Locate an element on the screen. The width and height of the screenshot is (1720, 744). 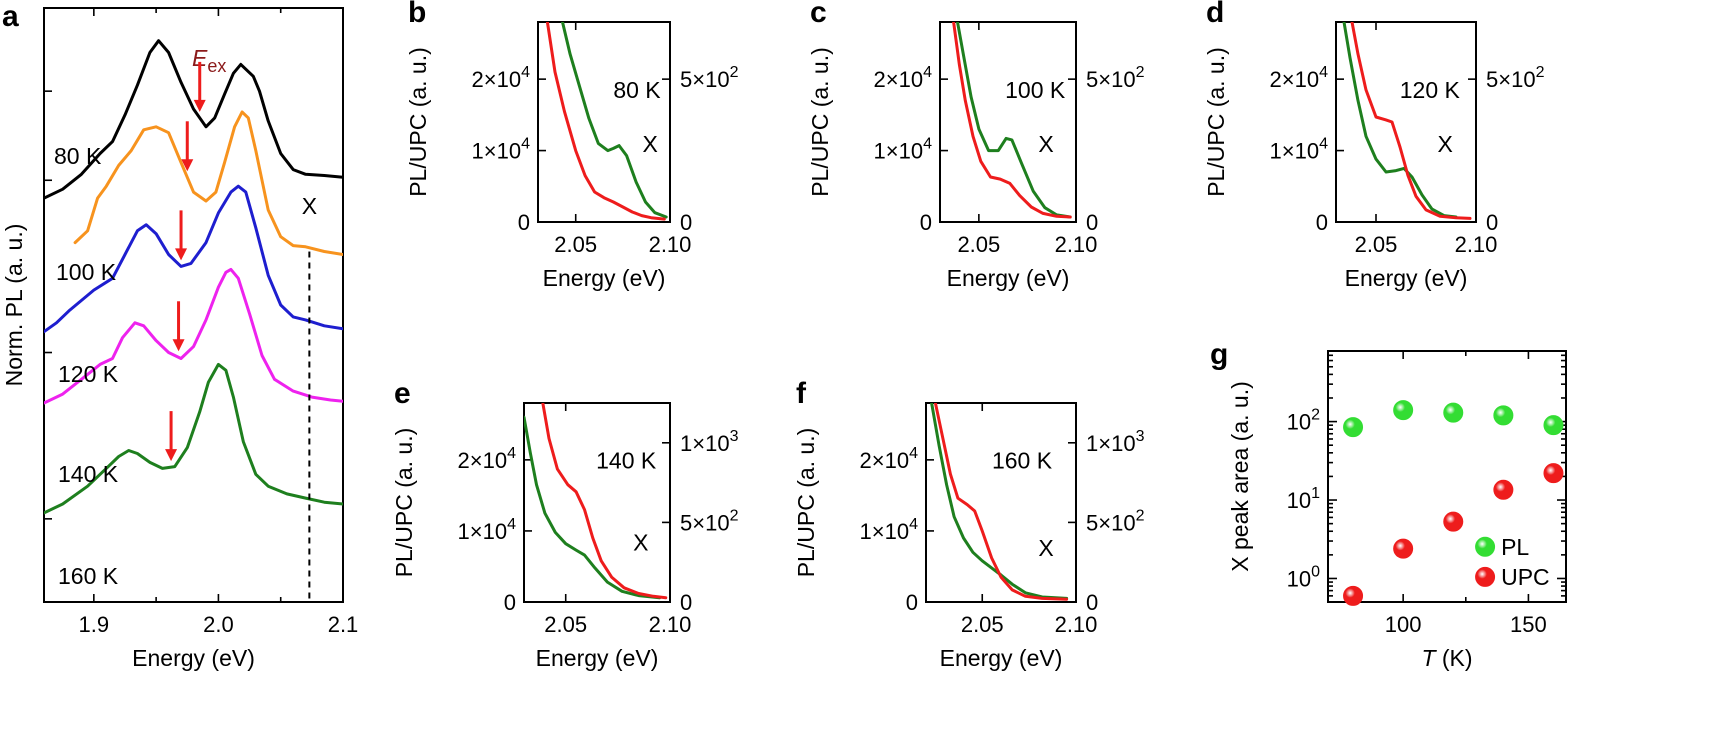
eex-label: Eex is located at coordinates (209, 60).